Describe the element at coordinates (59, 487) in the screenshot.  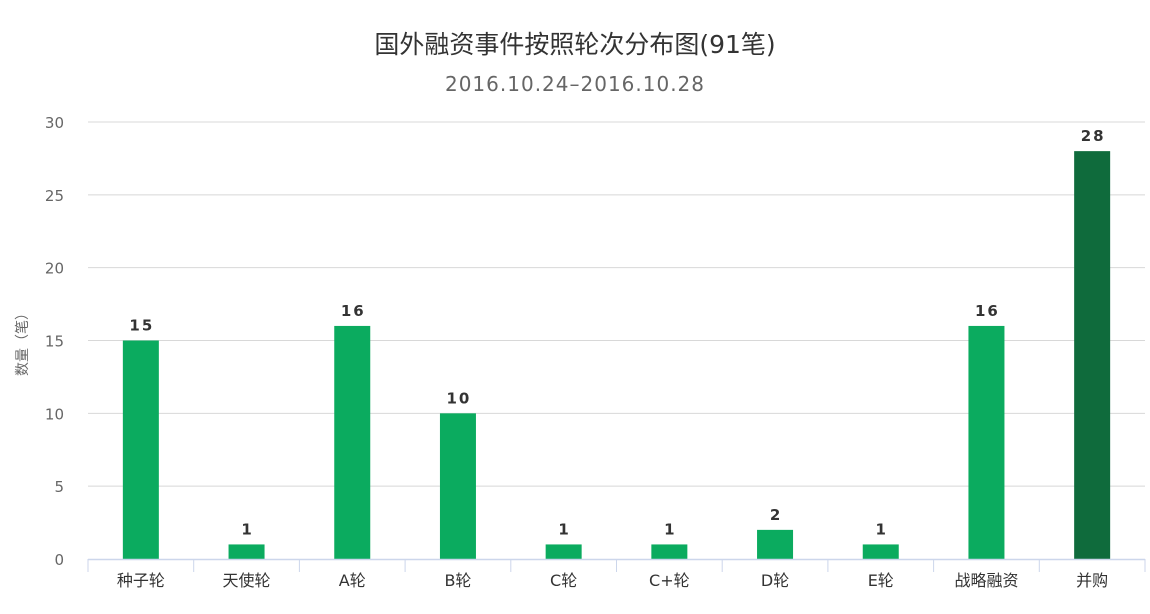
I see `y-tick-label: 5` at that location.